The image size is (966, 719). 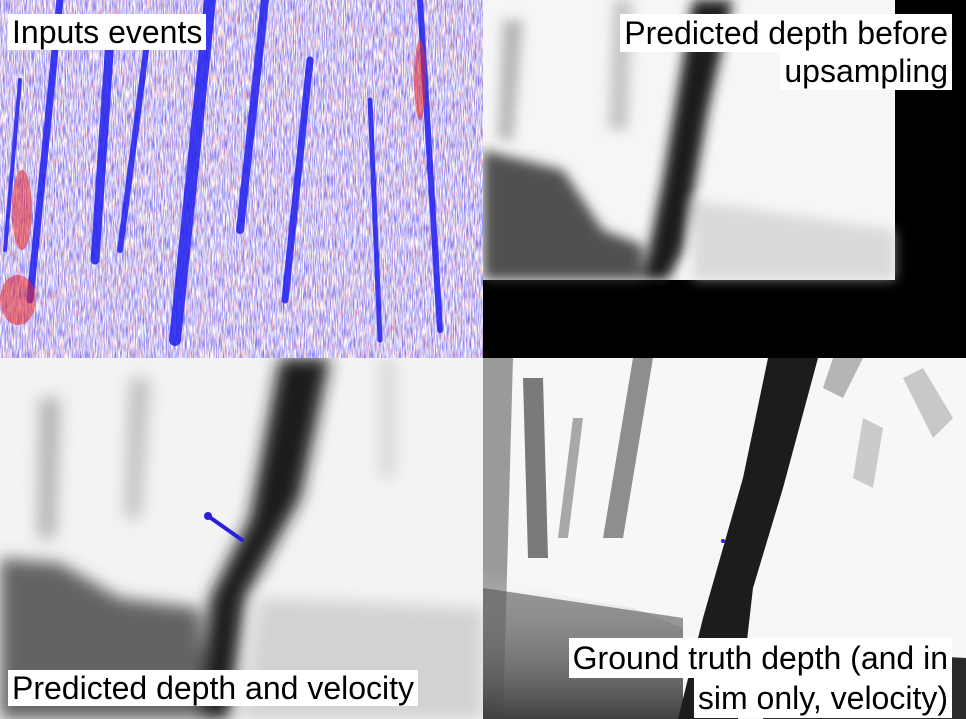 I want to click on velocity-origin-dot, so click(x=208, y=516).